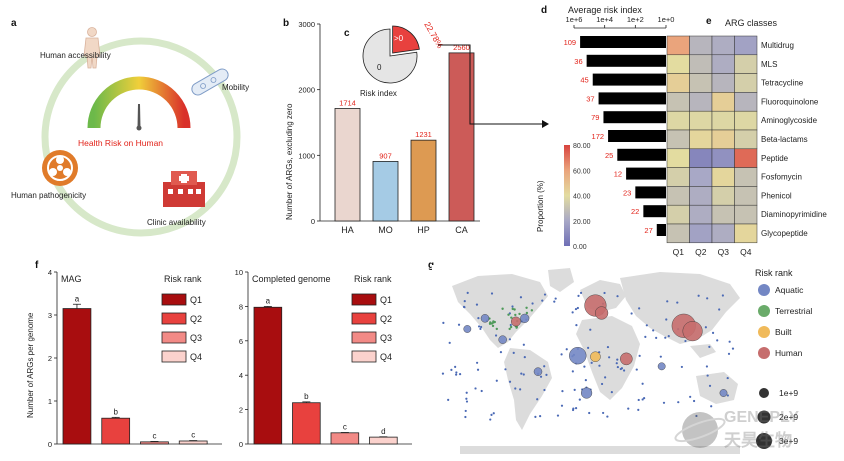 Image resolution: width=844 pixels, height=461 pixels. What do you see at coordinates (544, 10) in the screenshot?
I see `panel-d-label: d` at bounding box center [544, 10].